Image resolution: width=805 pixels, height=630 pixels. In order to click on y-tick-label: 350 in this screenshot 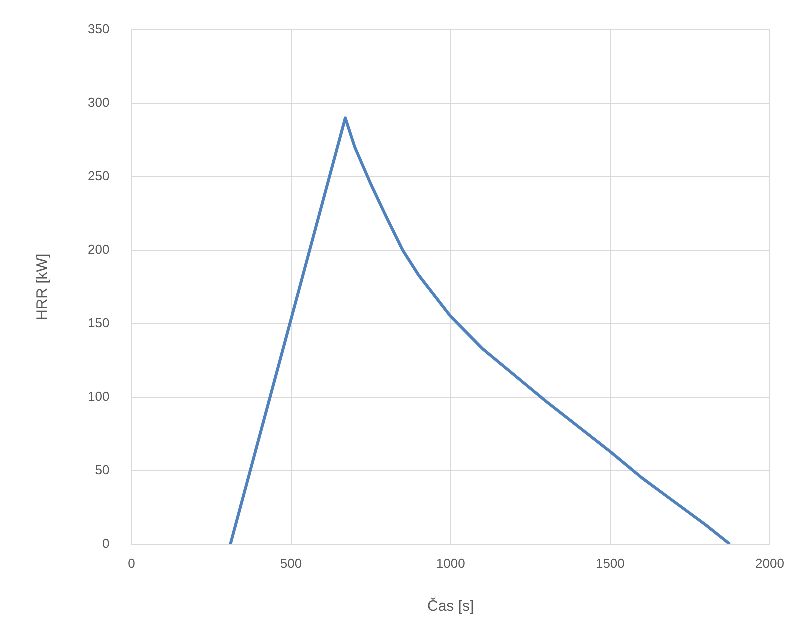, I will do `click(99, 29)`.